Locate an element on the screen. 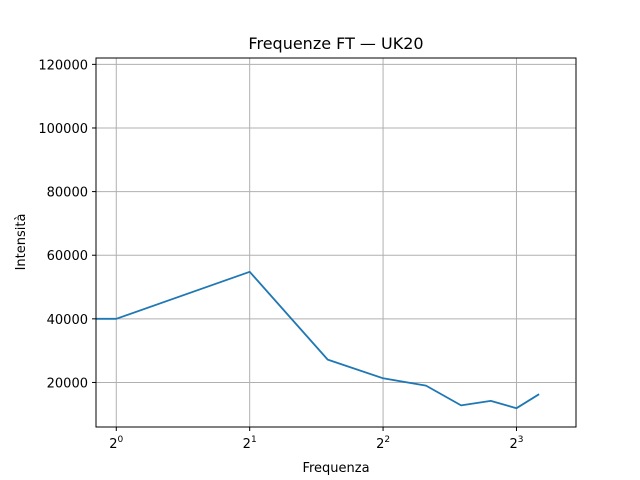 The image size is (640, 480). y-tick-label: 80000 is located at coordinates (67, 193).